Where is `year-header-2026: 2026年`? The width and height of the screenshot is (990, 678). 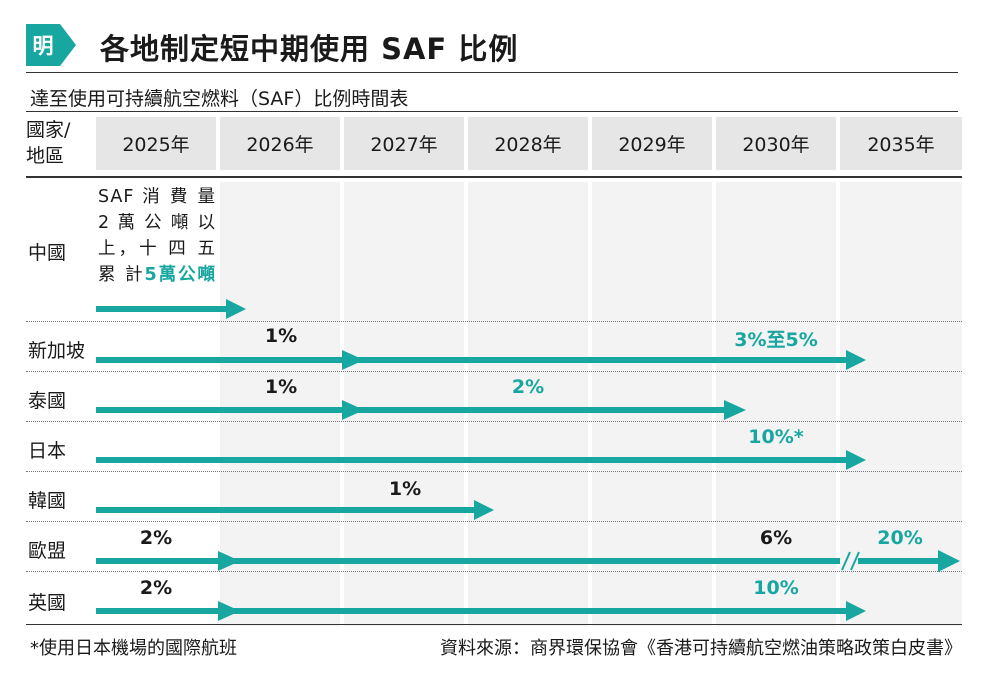
year-header-2026: 2026年 is located at coordinates (280, 143).